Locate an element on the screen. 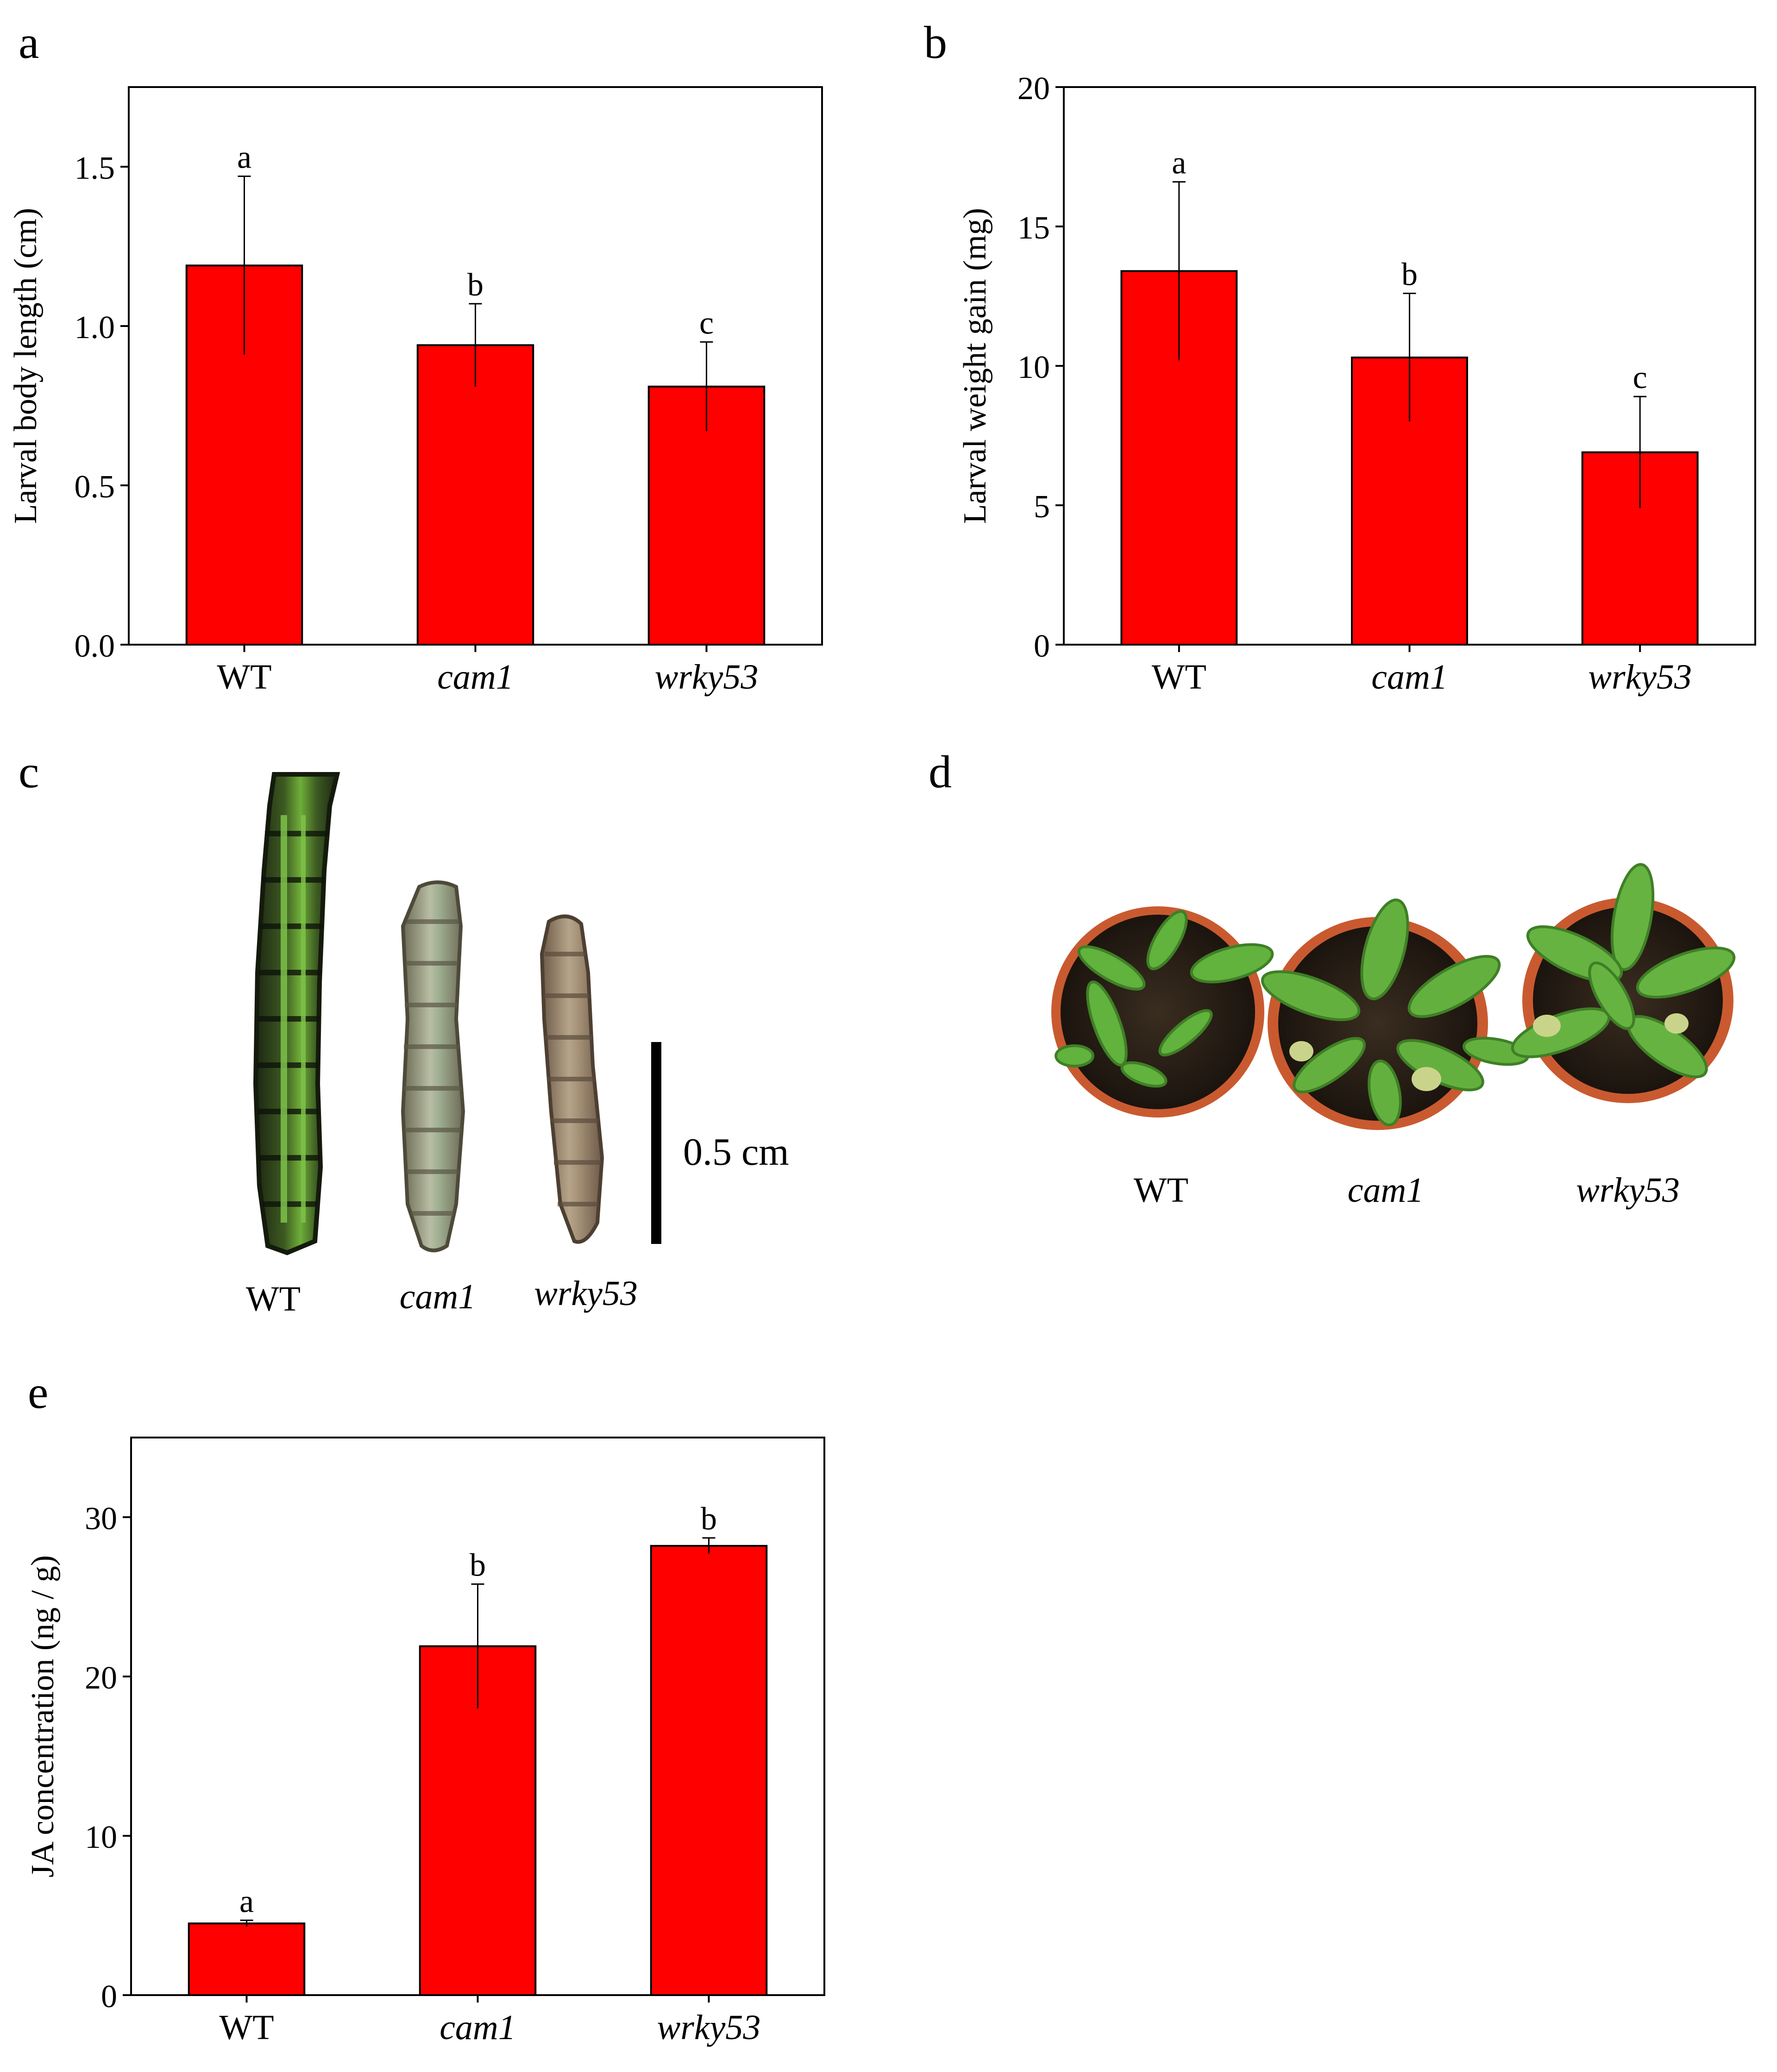  chart-e-ytick-label: 10 is located at coordinates (101, 1837).